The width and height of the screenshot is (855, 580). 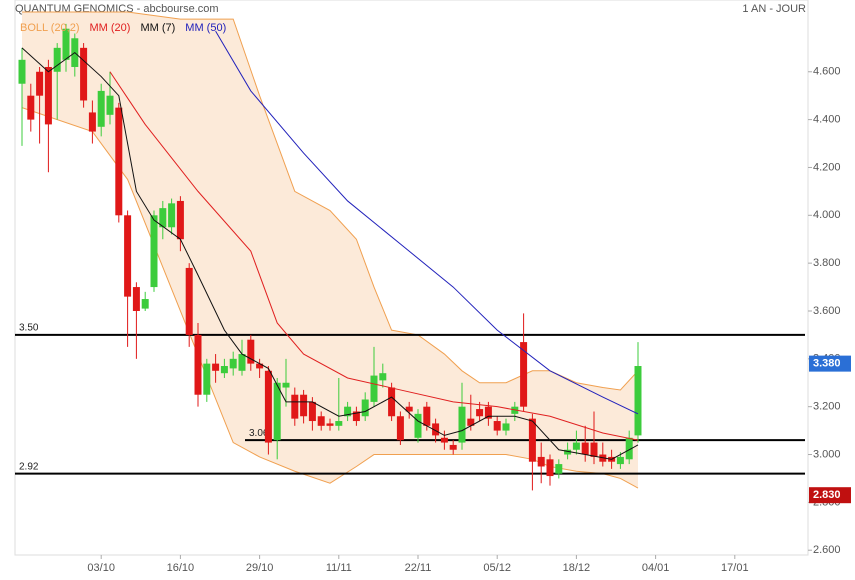 What do you see at coordinates (827, 72) in the screenshot?
I see `y-tick-label: 4.600` at bounding box center [827, 72].